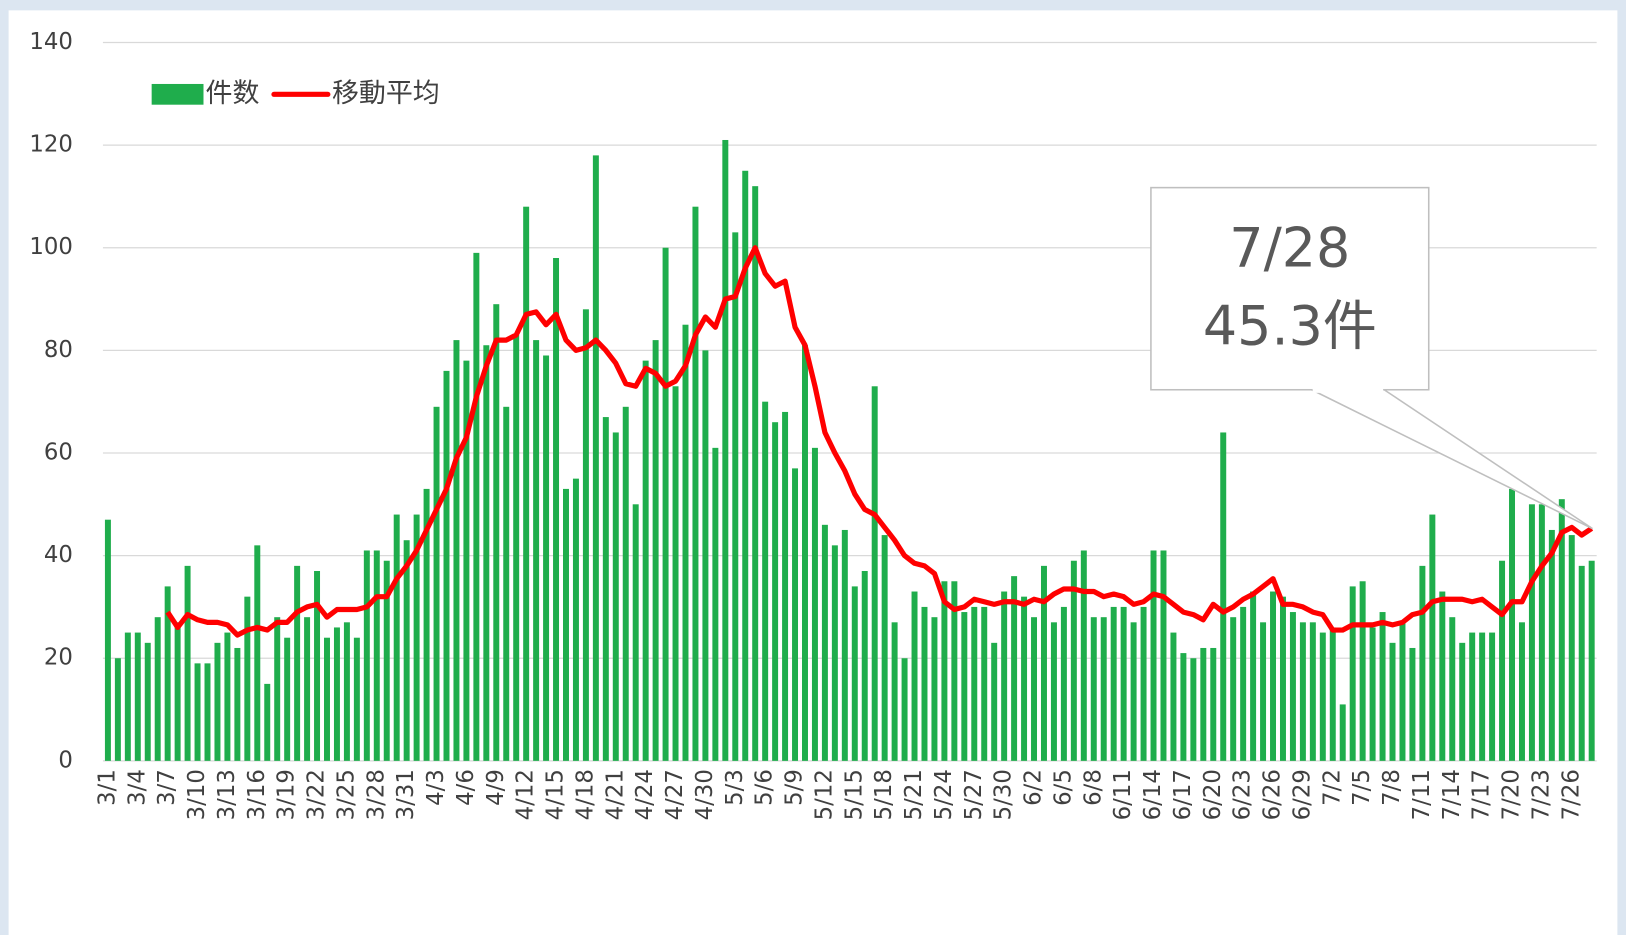 The height and width of the screenshot is (935, 1626). Describe the element at coordinates (1153, 794) in the screenshot. I see `x-tick-label: 6/14` at that location.